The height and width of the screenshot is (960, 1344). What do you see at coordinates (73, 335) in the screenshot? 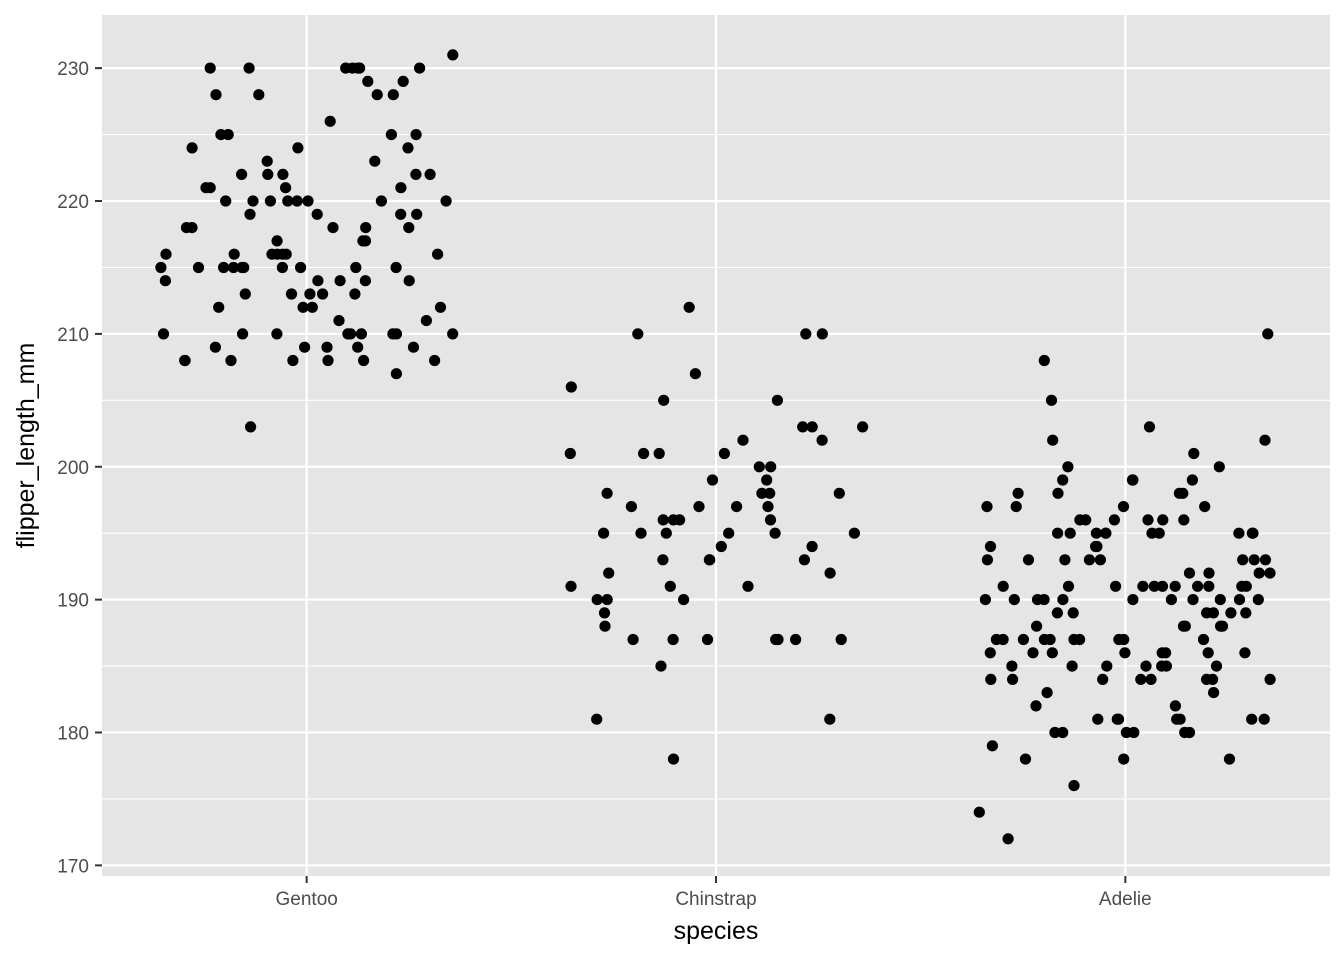
I see `y-tick-label: 210` at bounding box center [73, 335].